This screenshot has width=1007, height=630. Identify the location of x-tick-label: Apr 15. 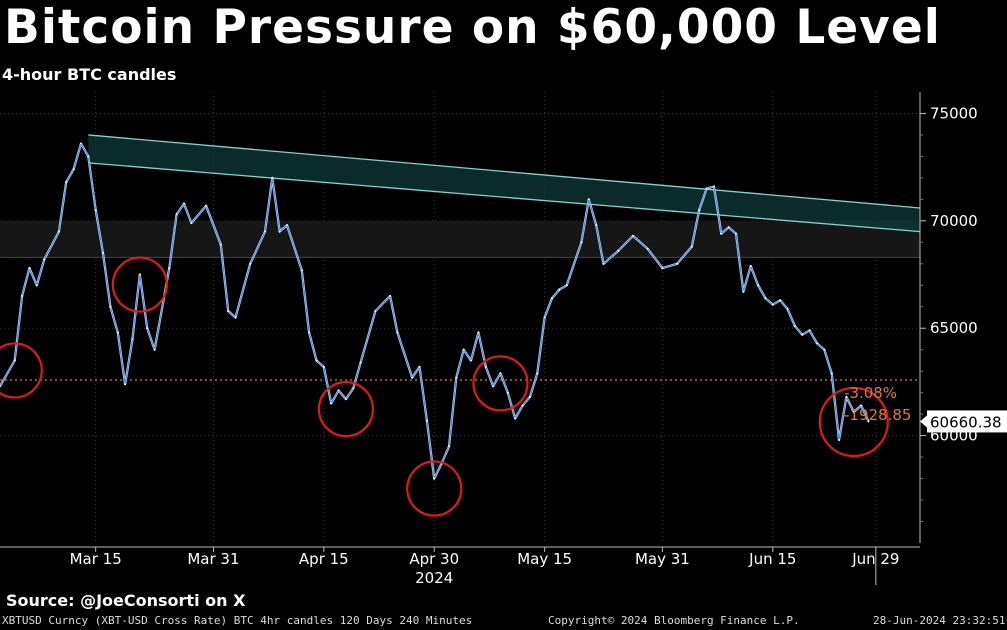
(324, 559).